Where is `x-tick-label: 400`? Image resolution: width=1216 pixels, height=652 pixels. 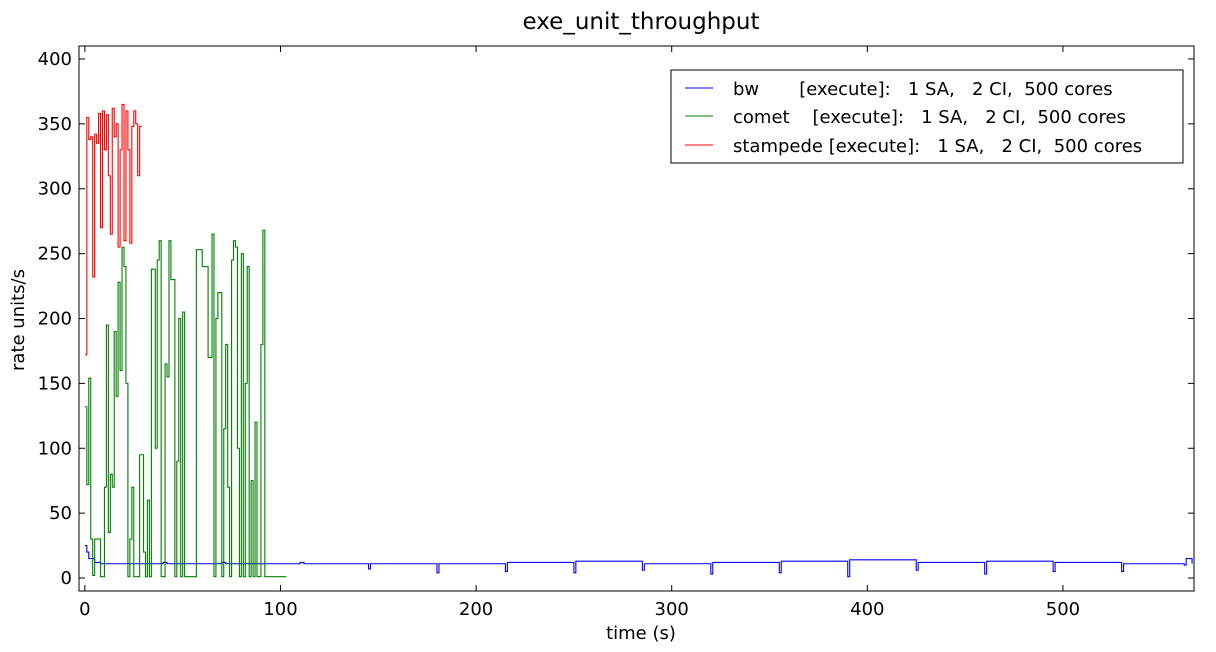
x-tick-label: 400 is located at coordinates (867, 609).